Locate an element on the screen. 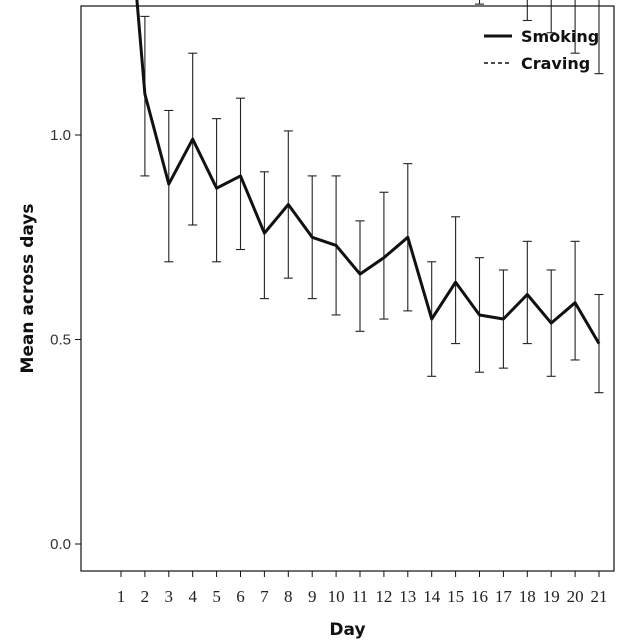 The width and height of the screenshot is (643, 643). x-tick-label: 12 is located at coordinates (383, 596).